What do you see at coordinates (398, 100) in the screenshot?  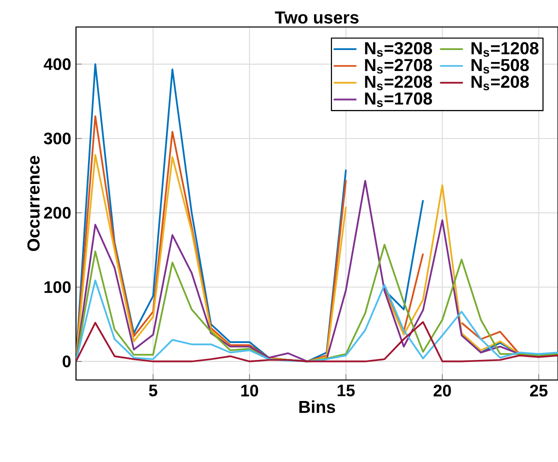 I see `legend-label: N$_{s}$=1708` at bounding box center [398, 100].